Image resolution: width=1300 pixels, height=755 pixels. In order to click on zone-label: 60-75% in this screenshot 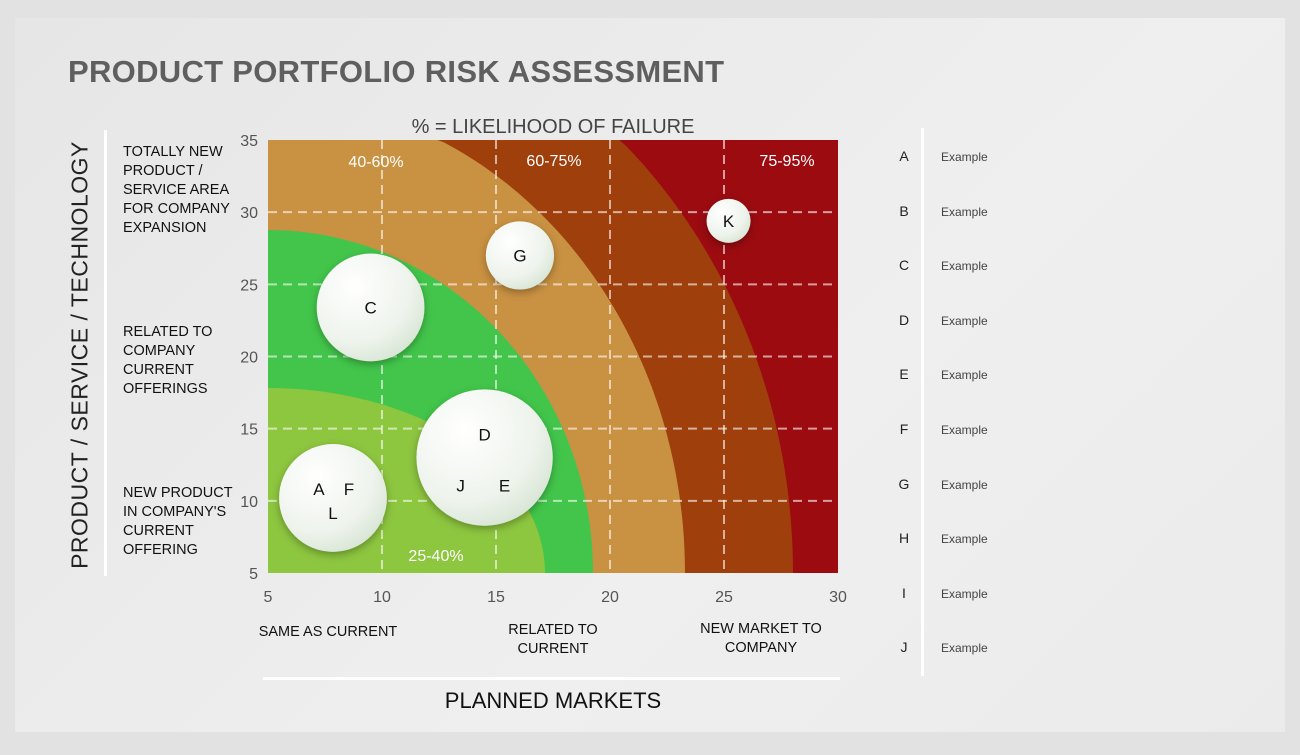, I will do `click(553, 161)`.